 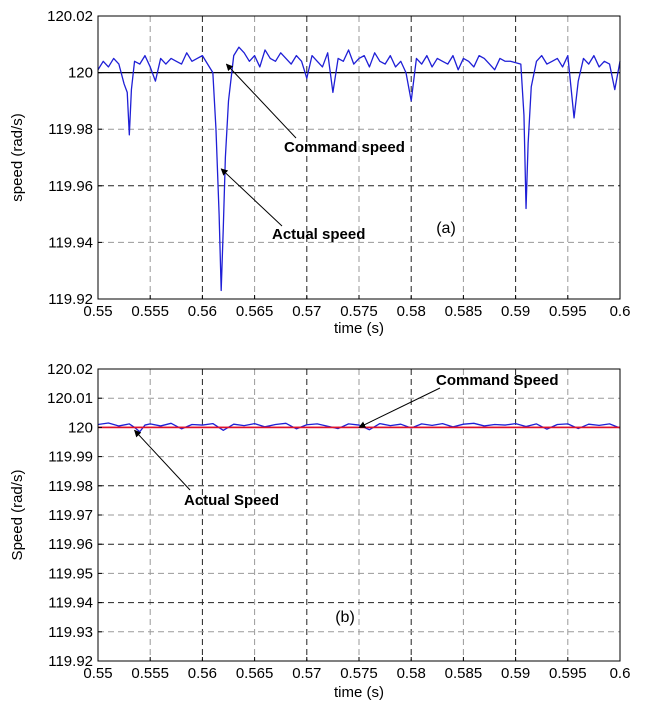 What do you see at coordinates (70, 299) in the screenshot?
I see `panel-a-y-tick-label: 119.92` at bounding box center [70, 299].